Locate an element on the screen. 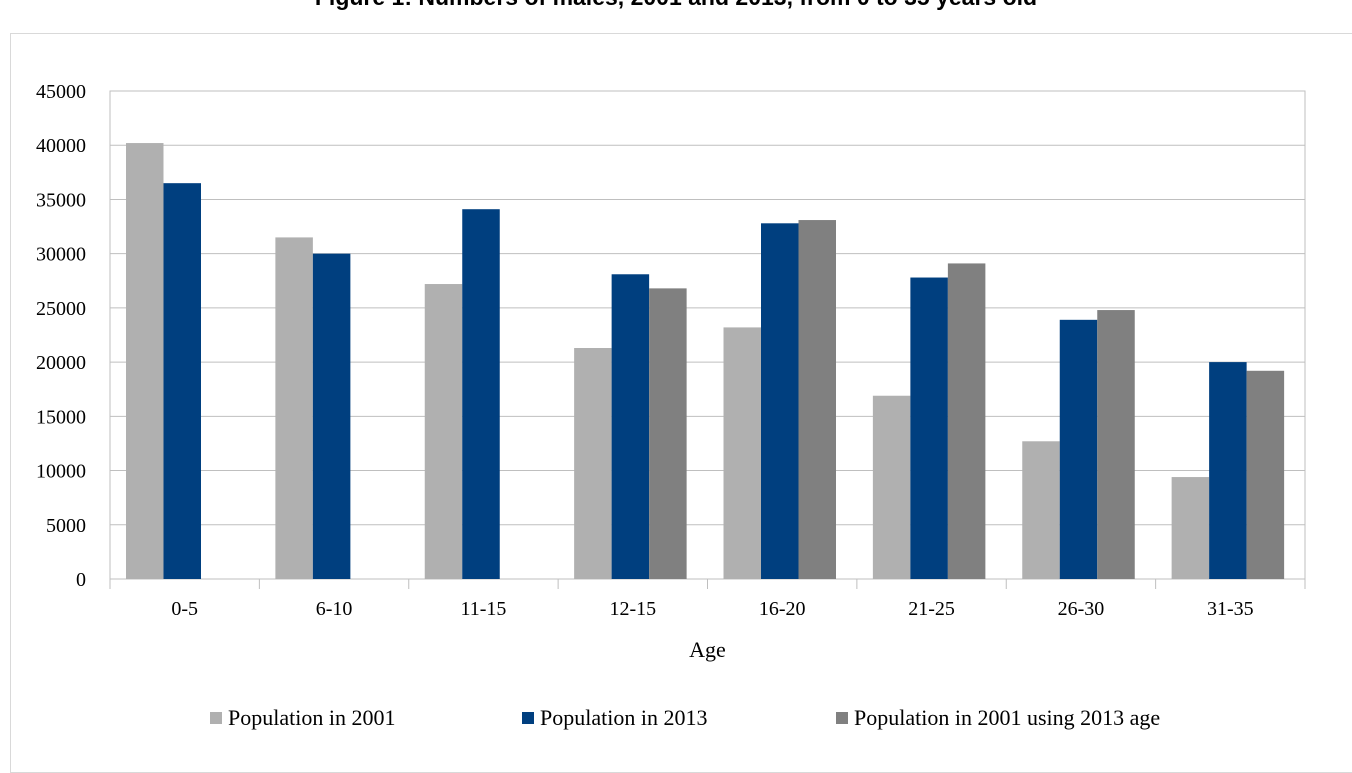 The width and height of the screenshot is (1352, 773). legend-entry: Population in 2013 is located at coordinates (623, 717).